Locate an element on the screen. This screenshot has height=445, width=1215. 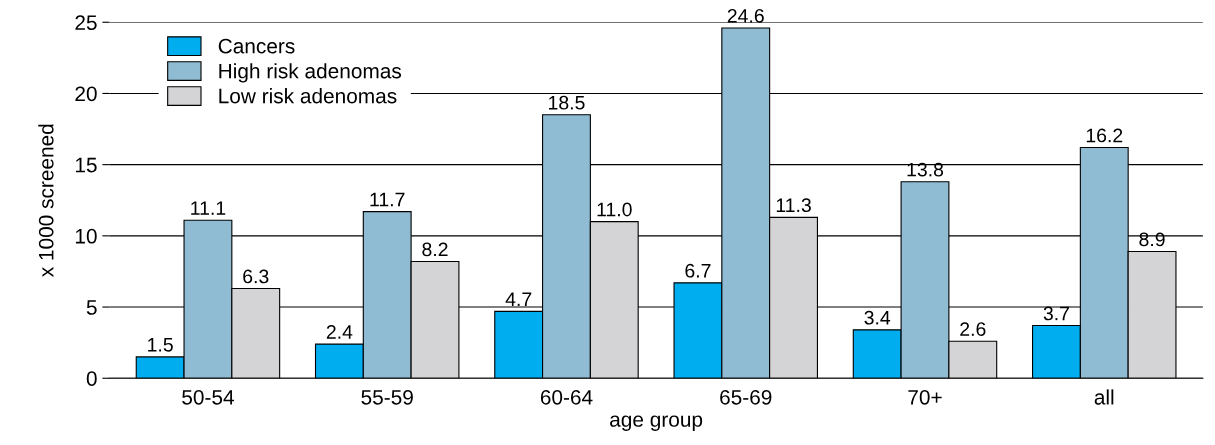
data-label: 11.0 is located at coordinates (614, 209).